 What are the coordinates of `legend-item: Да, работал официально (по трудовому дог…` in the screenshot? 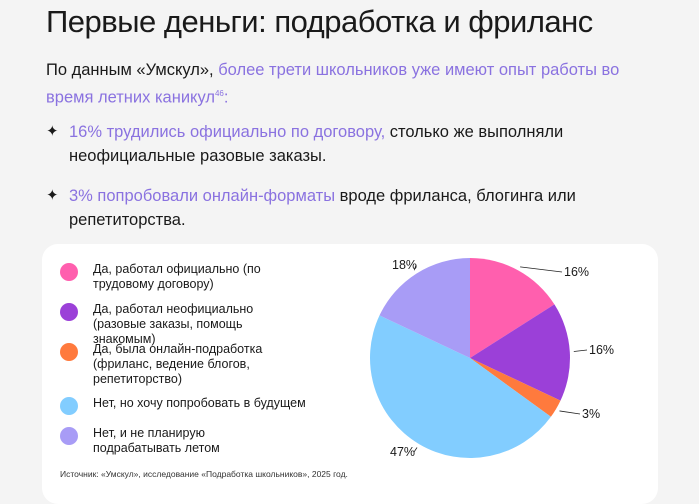 It's located at (184, 277).